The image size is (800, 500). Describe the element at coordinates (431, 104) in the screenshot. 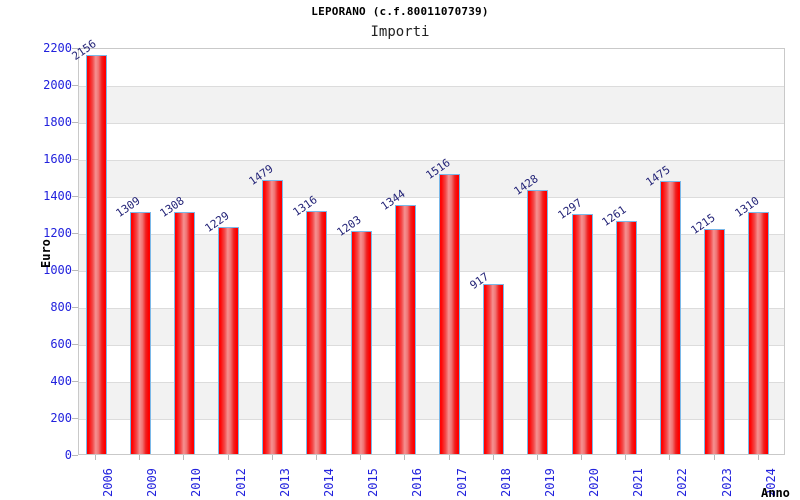

I see `plot-band` at that location.